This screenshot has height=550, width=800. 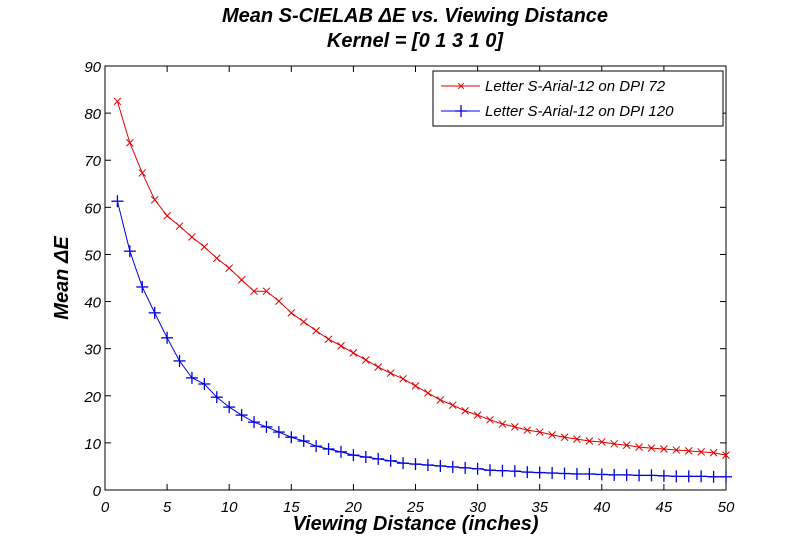 I want to click on legend-marker-x-icon, so click(x=461, y=86).